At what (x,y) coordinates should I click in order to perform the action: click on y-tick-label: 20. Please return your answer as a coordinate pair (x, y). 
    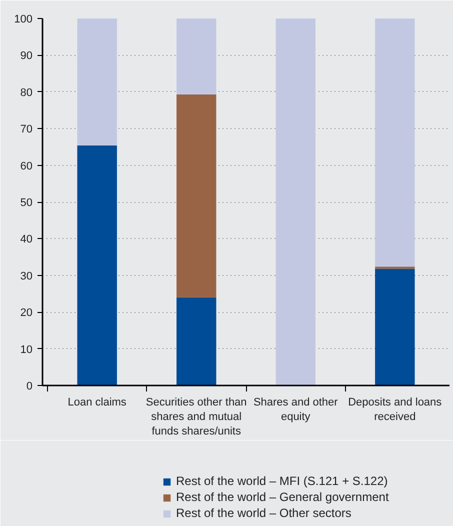
    Looking at the image, I should click on (26, 313).